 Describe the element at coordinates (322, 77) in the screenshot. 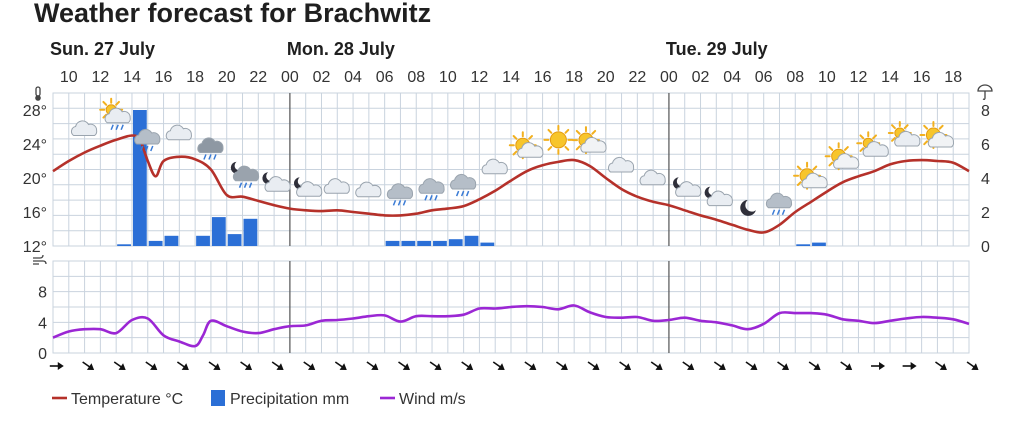

I see `hour-tick-label: 02` at that location.